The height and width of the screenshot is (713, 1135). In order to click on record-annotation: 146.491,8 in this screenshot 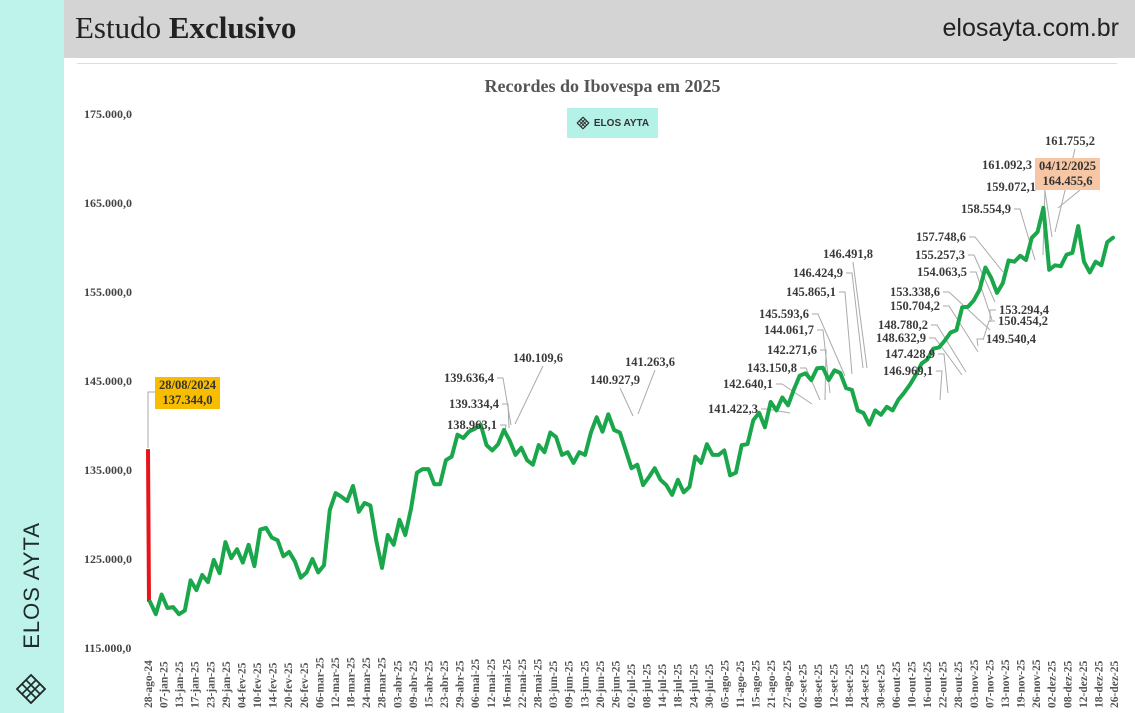, I will do `click(848, 254)`.